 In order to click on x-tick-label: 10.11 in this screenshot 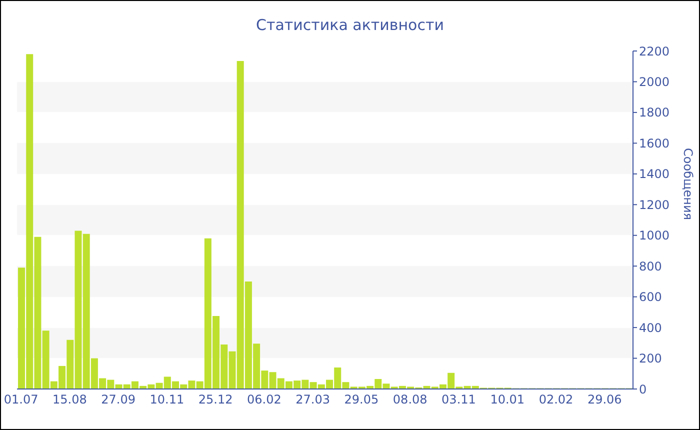, I will do `click(167, 399)`.